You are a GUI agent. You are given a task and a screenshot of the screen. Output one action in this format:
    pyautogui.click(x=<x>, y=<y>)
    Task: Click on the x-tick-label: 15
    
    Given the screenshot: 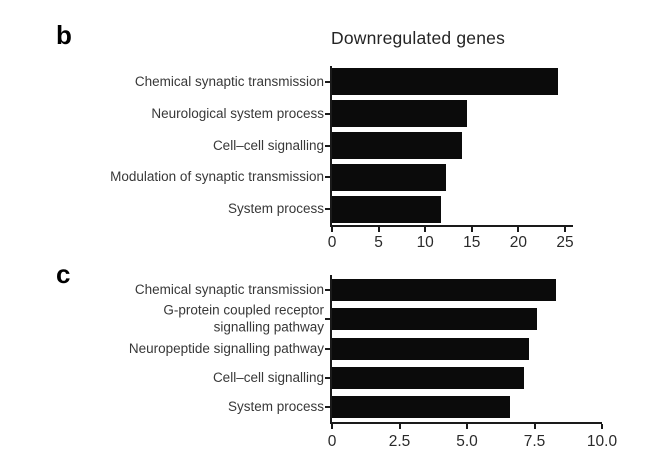 What is the action you would take?
    pyautogui.click(x=472, y=242)
    